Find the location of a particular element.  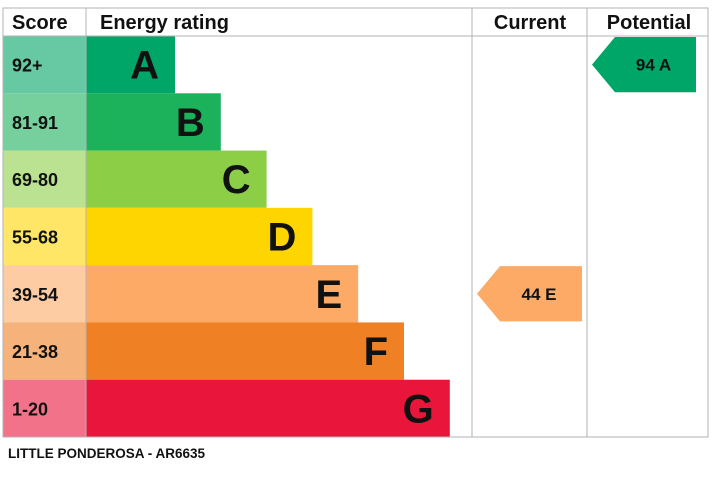

current-rating-label: 44 E is located at coordinates (539, 294).